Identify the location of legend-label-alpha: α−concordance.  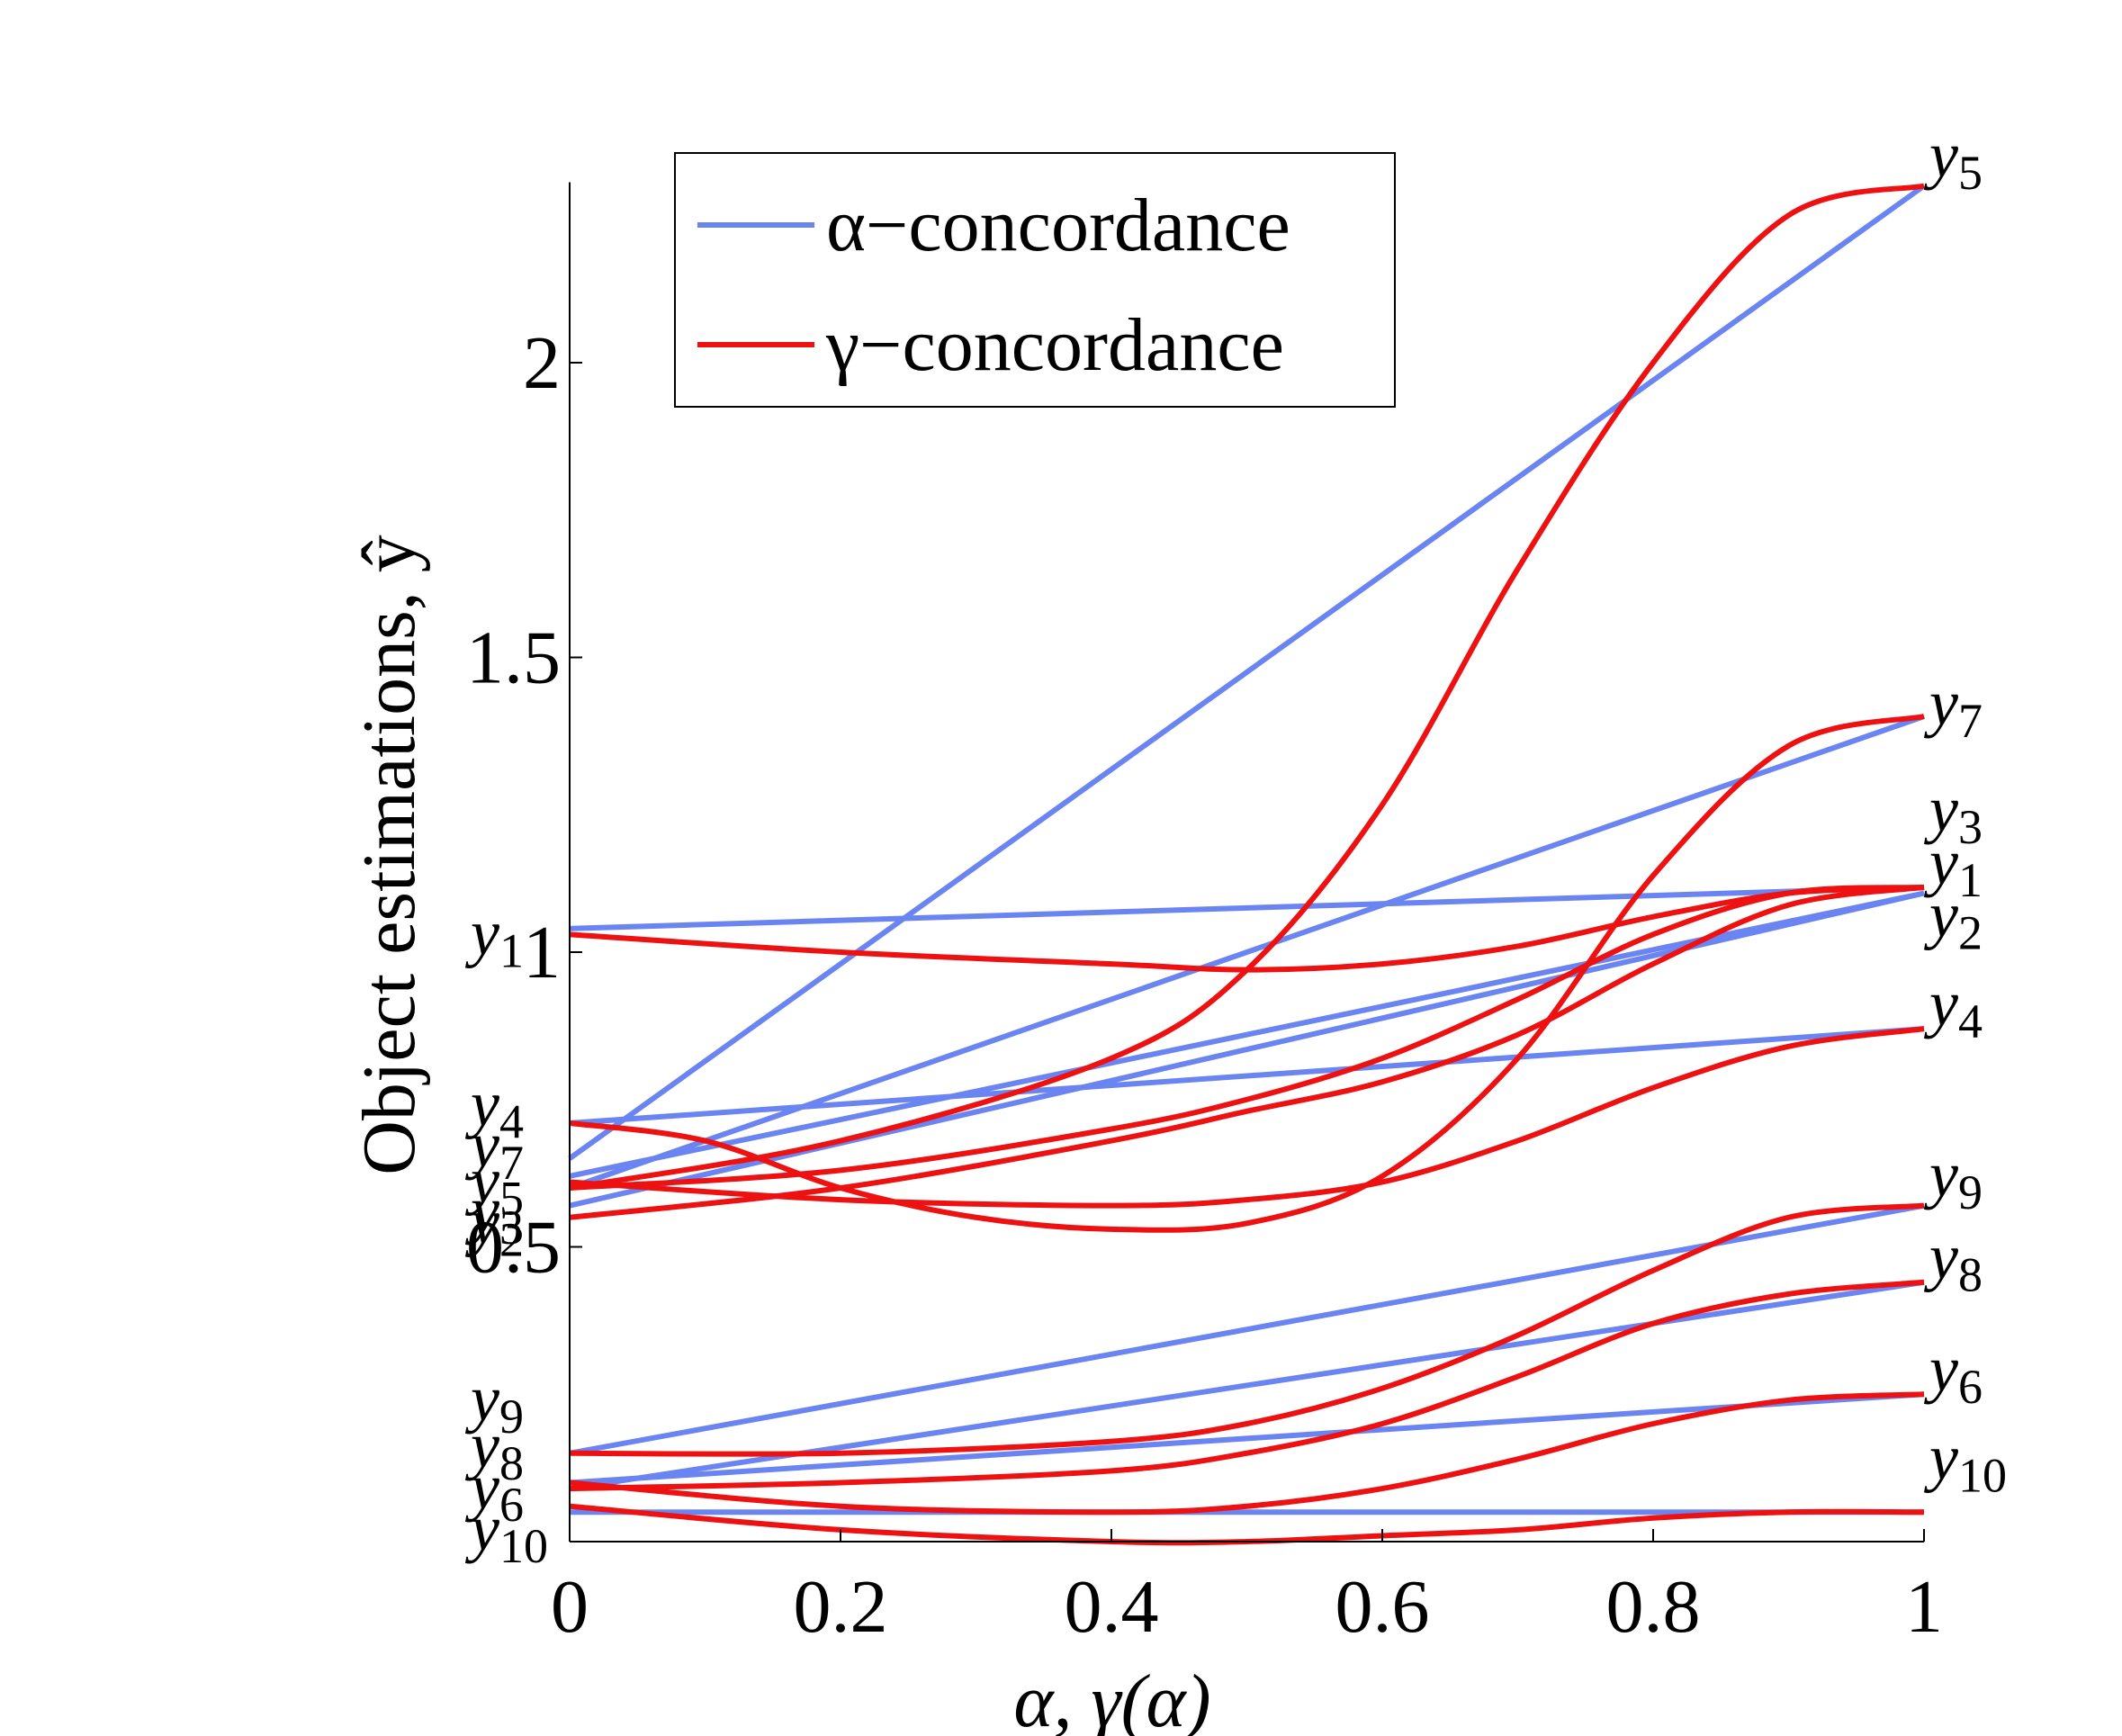
(1058, 225).